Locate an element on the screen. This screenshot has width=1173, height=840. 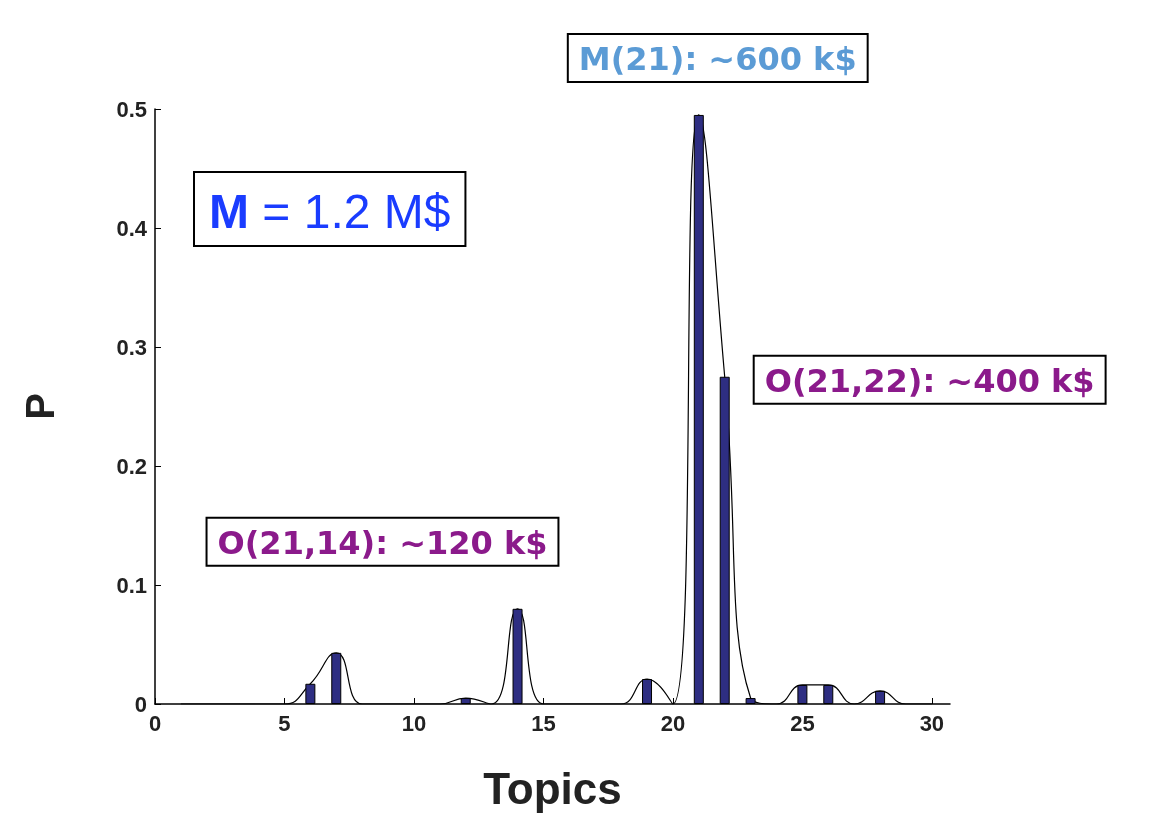
annotation: M(21): ~600 k$ is located at coordinates (717, 58).